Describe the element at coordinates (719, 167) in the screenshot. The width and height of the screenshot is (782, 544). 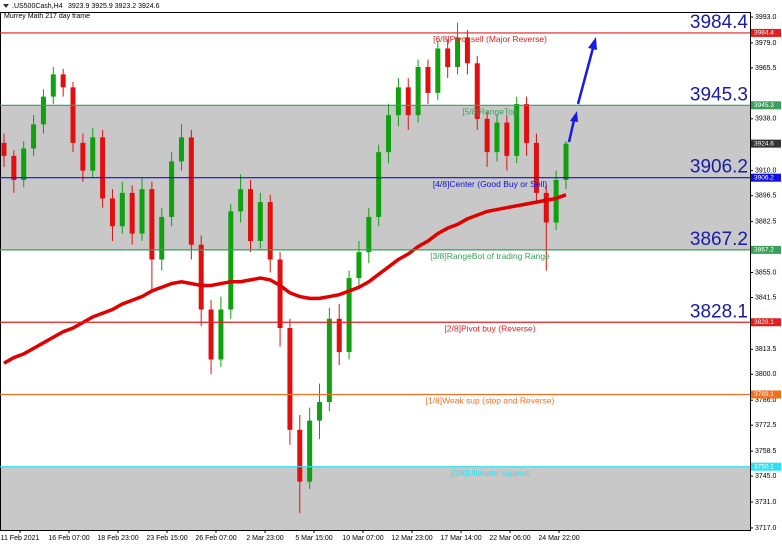
I see `level-price: 3906.2` at that location.